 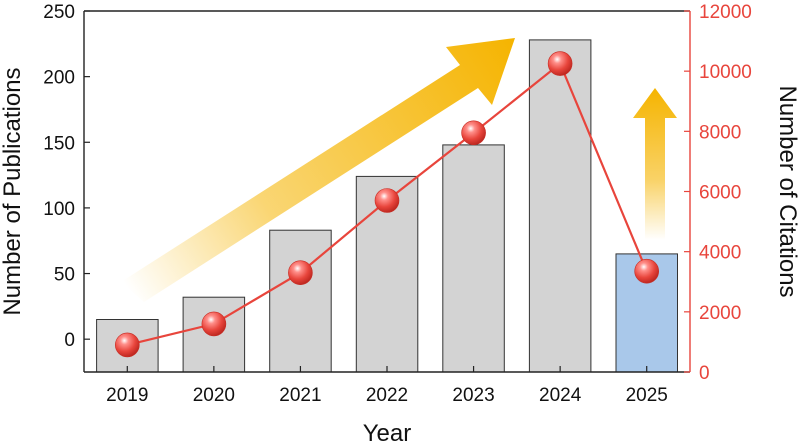 I want to click on left-tick-label: 50, so click(x=64, y=275).